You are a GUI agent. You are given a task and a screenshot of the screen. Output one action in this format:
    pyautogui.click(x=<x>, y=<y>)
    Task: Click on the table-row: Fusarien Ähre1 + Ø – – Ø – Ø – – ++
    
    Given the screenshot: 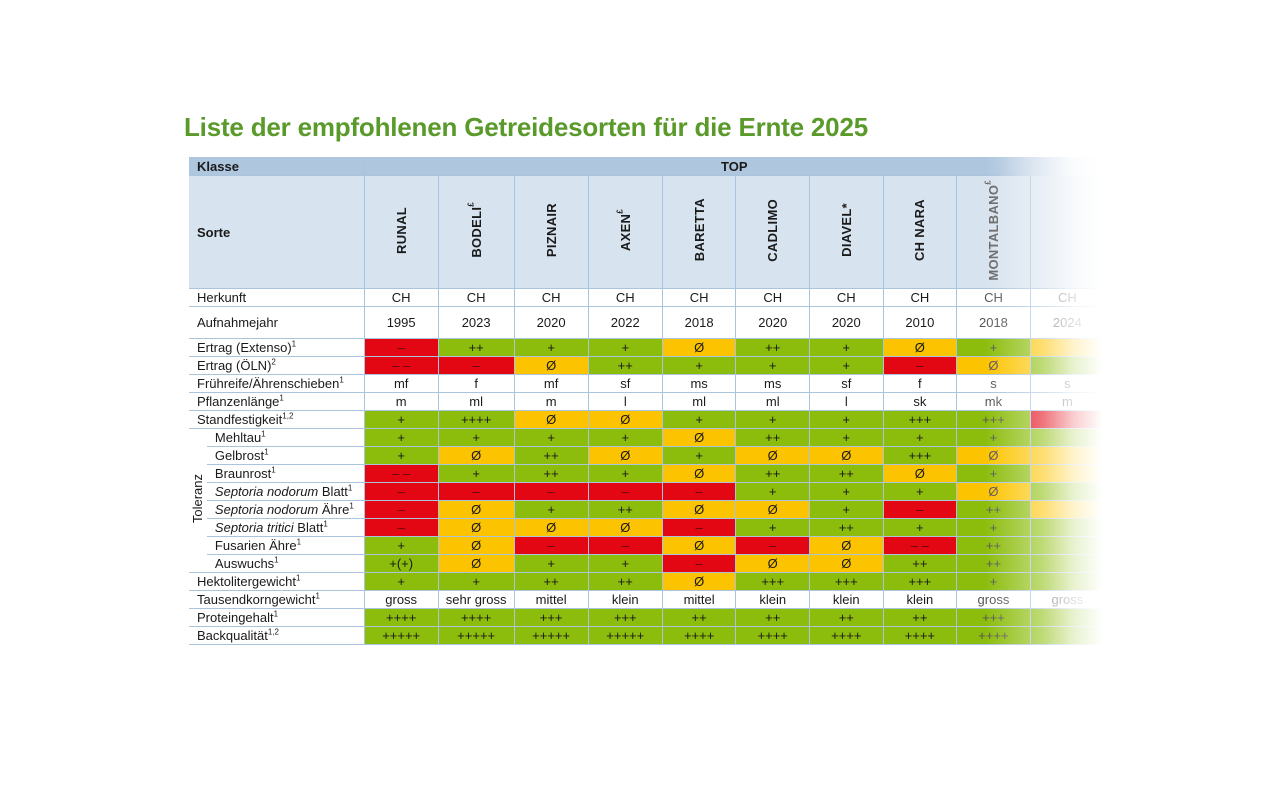 What is the action you would take?
    pyautogui.click(x=646, y=545)
    